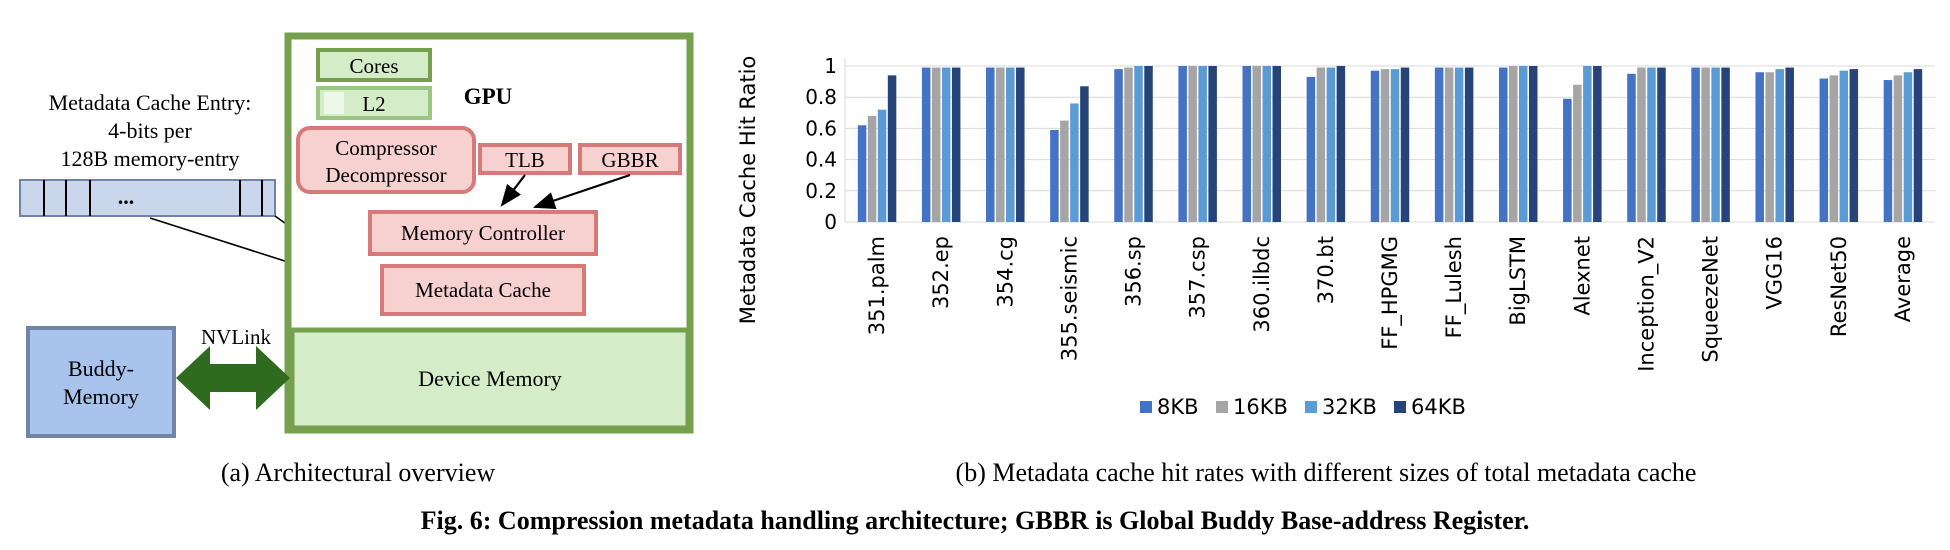 Image resolution: width=1950 pixels, height=550 pixels. Describe the element at coordinates (149, 158) in the screenshot. I see `entry-label-line3: 128B memory-entry` at that location.